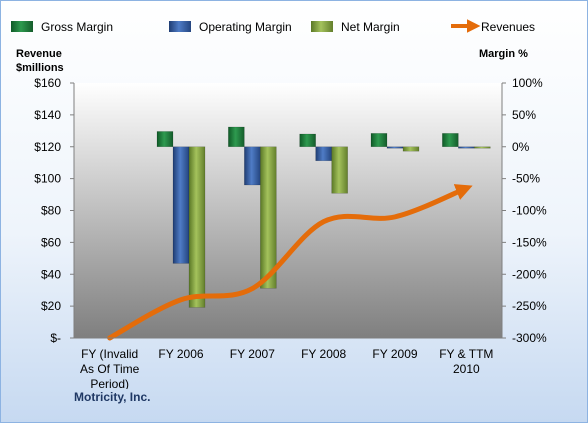 The image size is (588, 423). I want to click on company-name: Motricity, Inc., so click(112, 397).